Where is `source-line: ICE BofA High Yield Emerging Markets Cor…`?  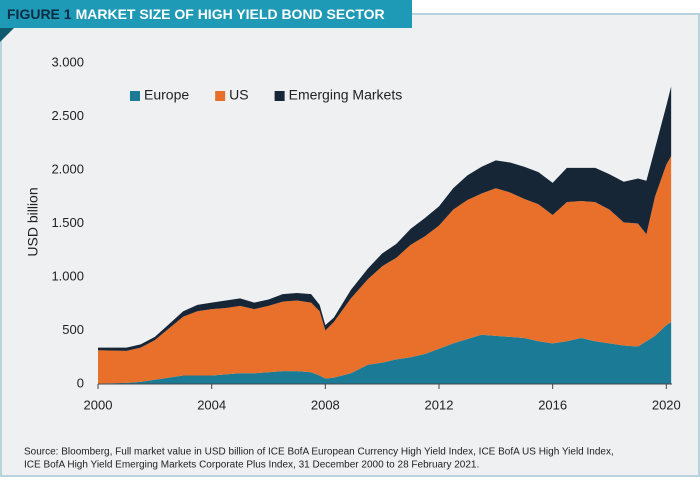 source-line: ICE BofA High Yield Emerging Markets Cor… is located at coordinates (251, 465).